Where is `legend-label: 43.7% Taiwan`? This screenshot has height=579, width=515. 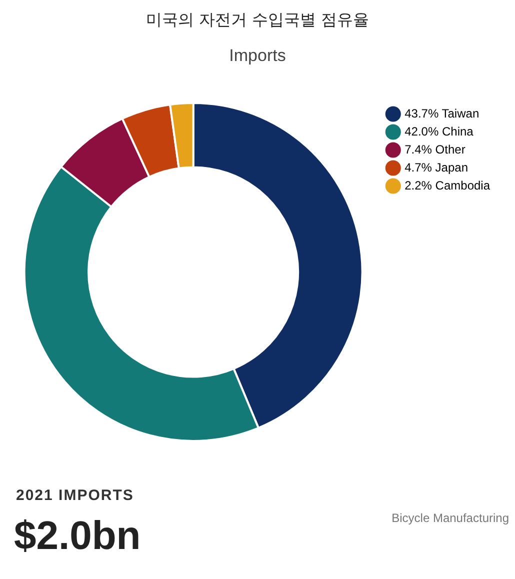
legend-label: 43.7% Taiwan is located at coordinates (442, 113).